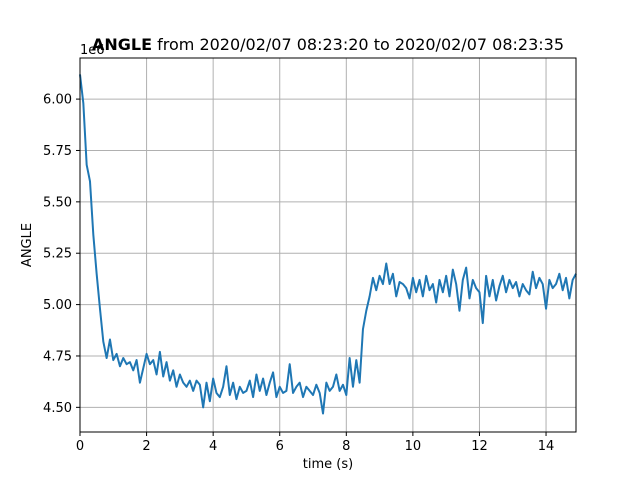 This screenshot has width=640, height=480. What do you see at coordinates (57, 151) in the screenshot?
I see `y-tick-label: 5.75` at bounding box center [57, 151].